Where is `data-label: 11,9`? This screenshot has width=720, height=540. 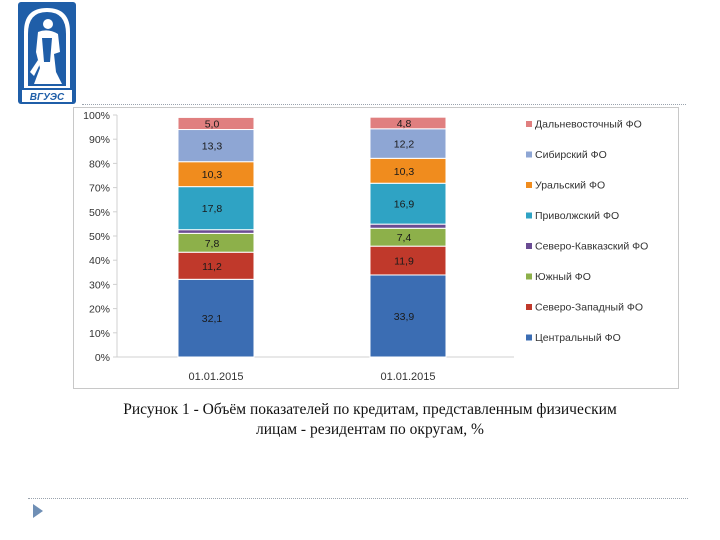
data-label: 11,9 is located at coordinates (404, 262).